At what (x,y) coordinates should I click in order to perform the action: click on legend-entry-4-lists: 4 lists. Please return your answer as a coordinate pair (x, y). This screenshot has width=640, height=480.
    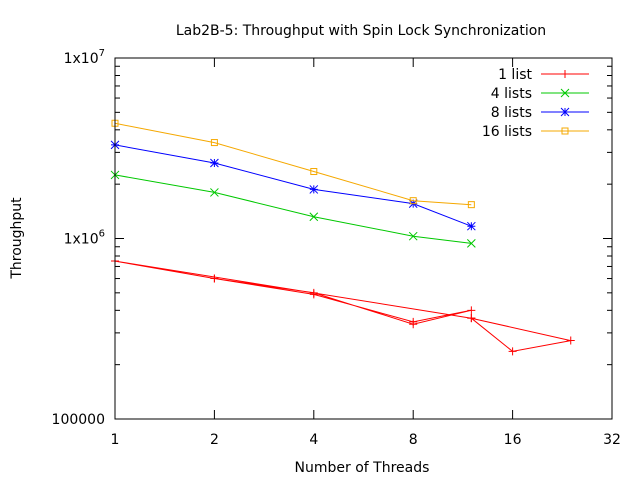
    Looking at the image, I should click on (540, 94).